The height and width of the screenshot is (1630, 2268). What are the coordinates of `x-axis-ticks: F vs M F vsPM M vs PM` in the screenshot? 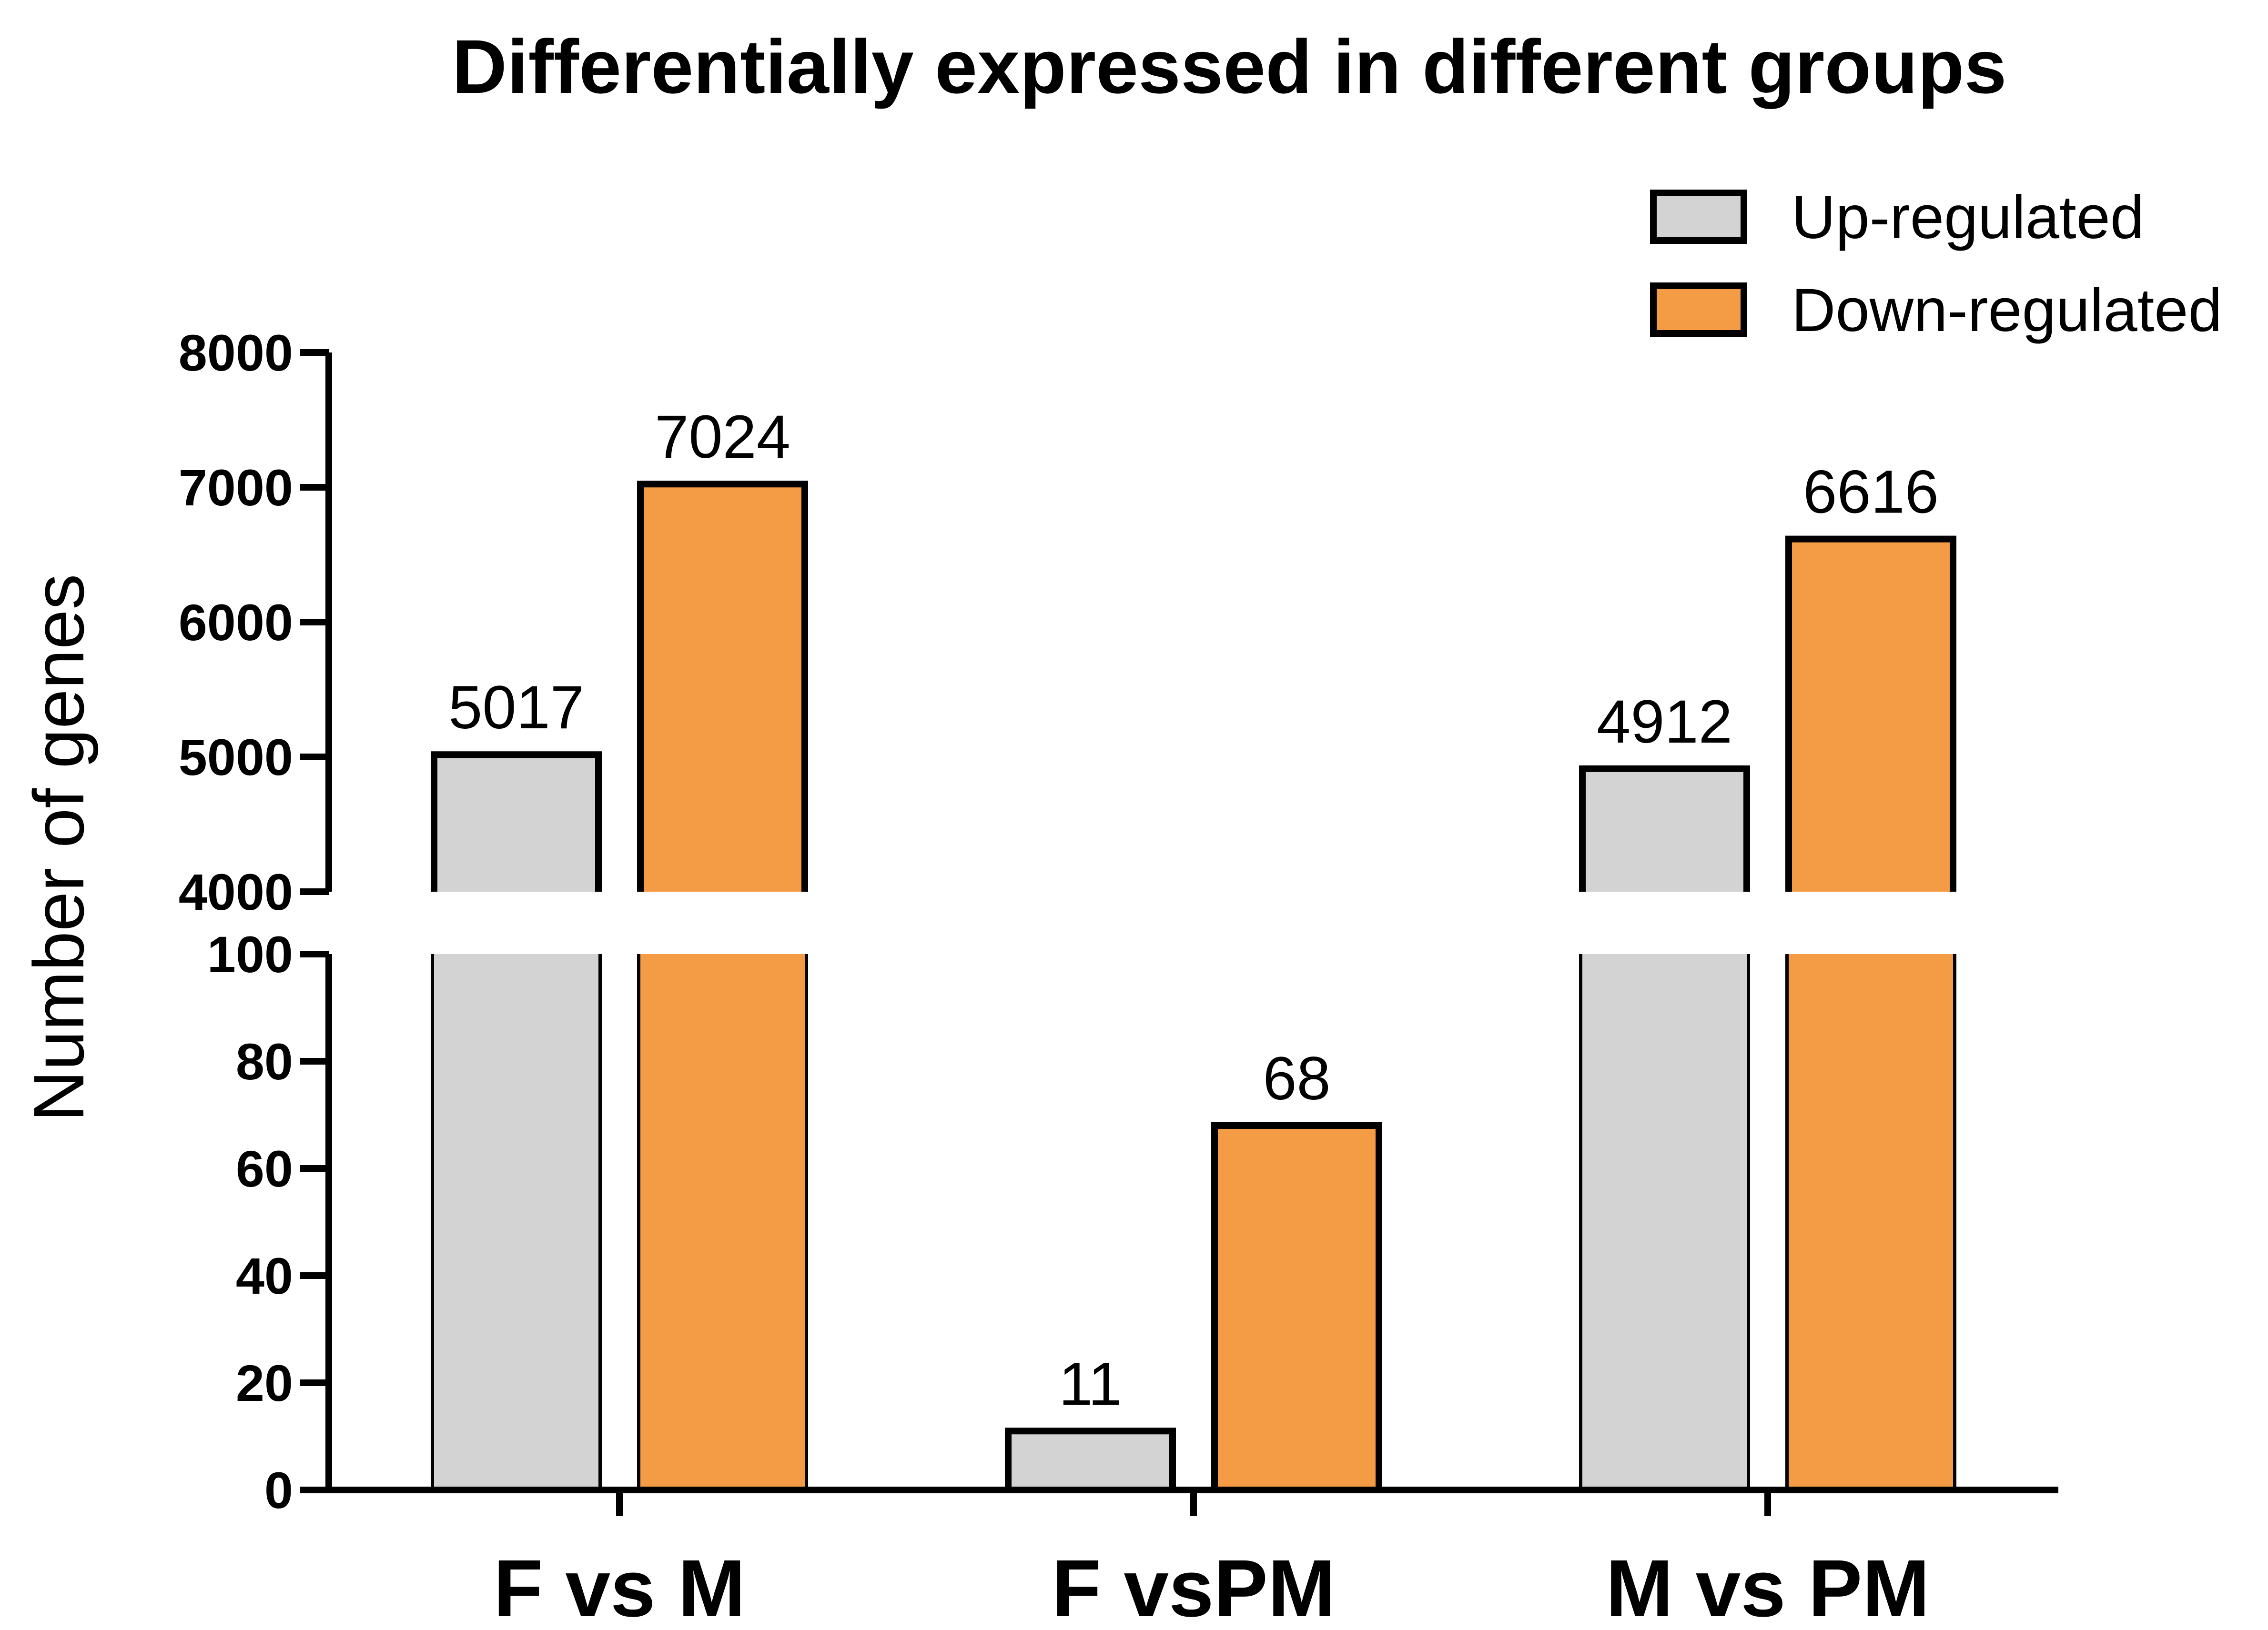 It's located at (1211, 1560).